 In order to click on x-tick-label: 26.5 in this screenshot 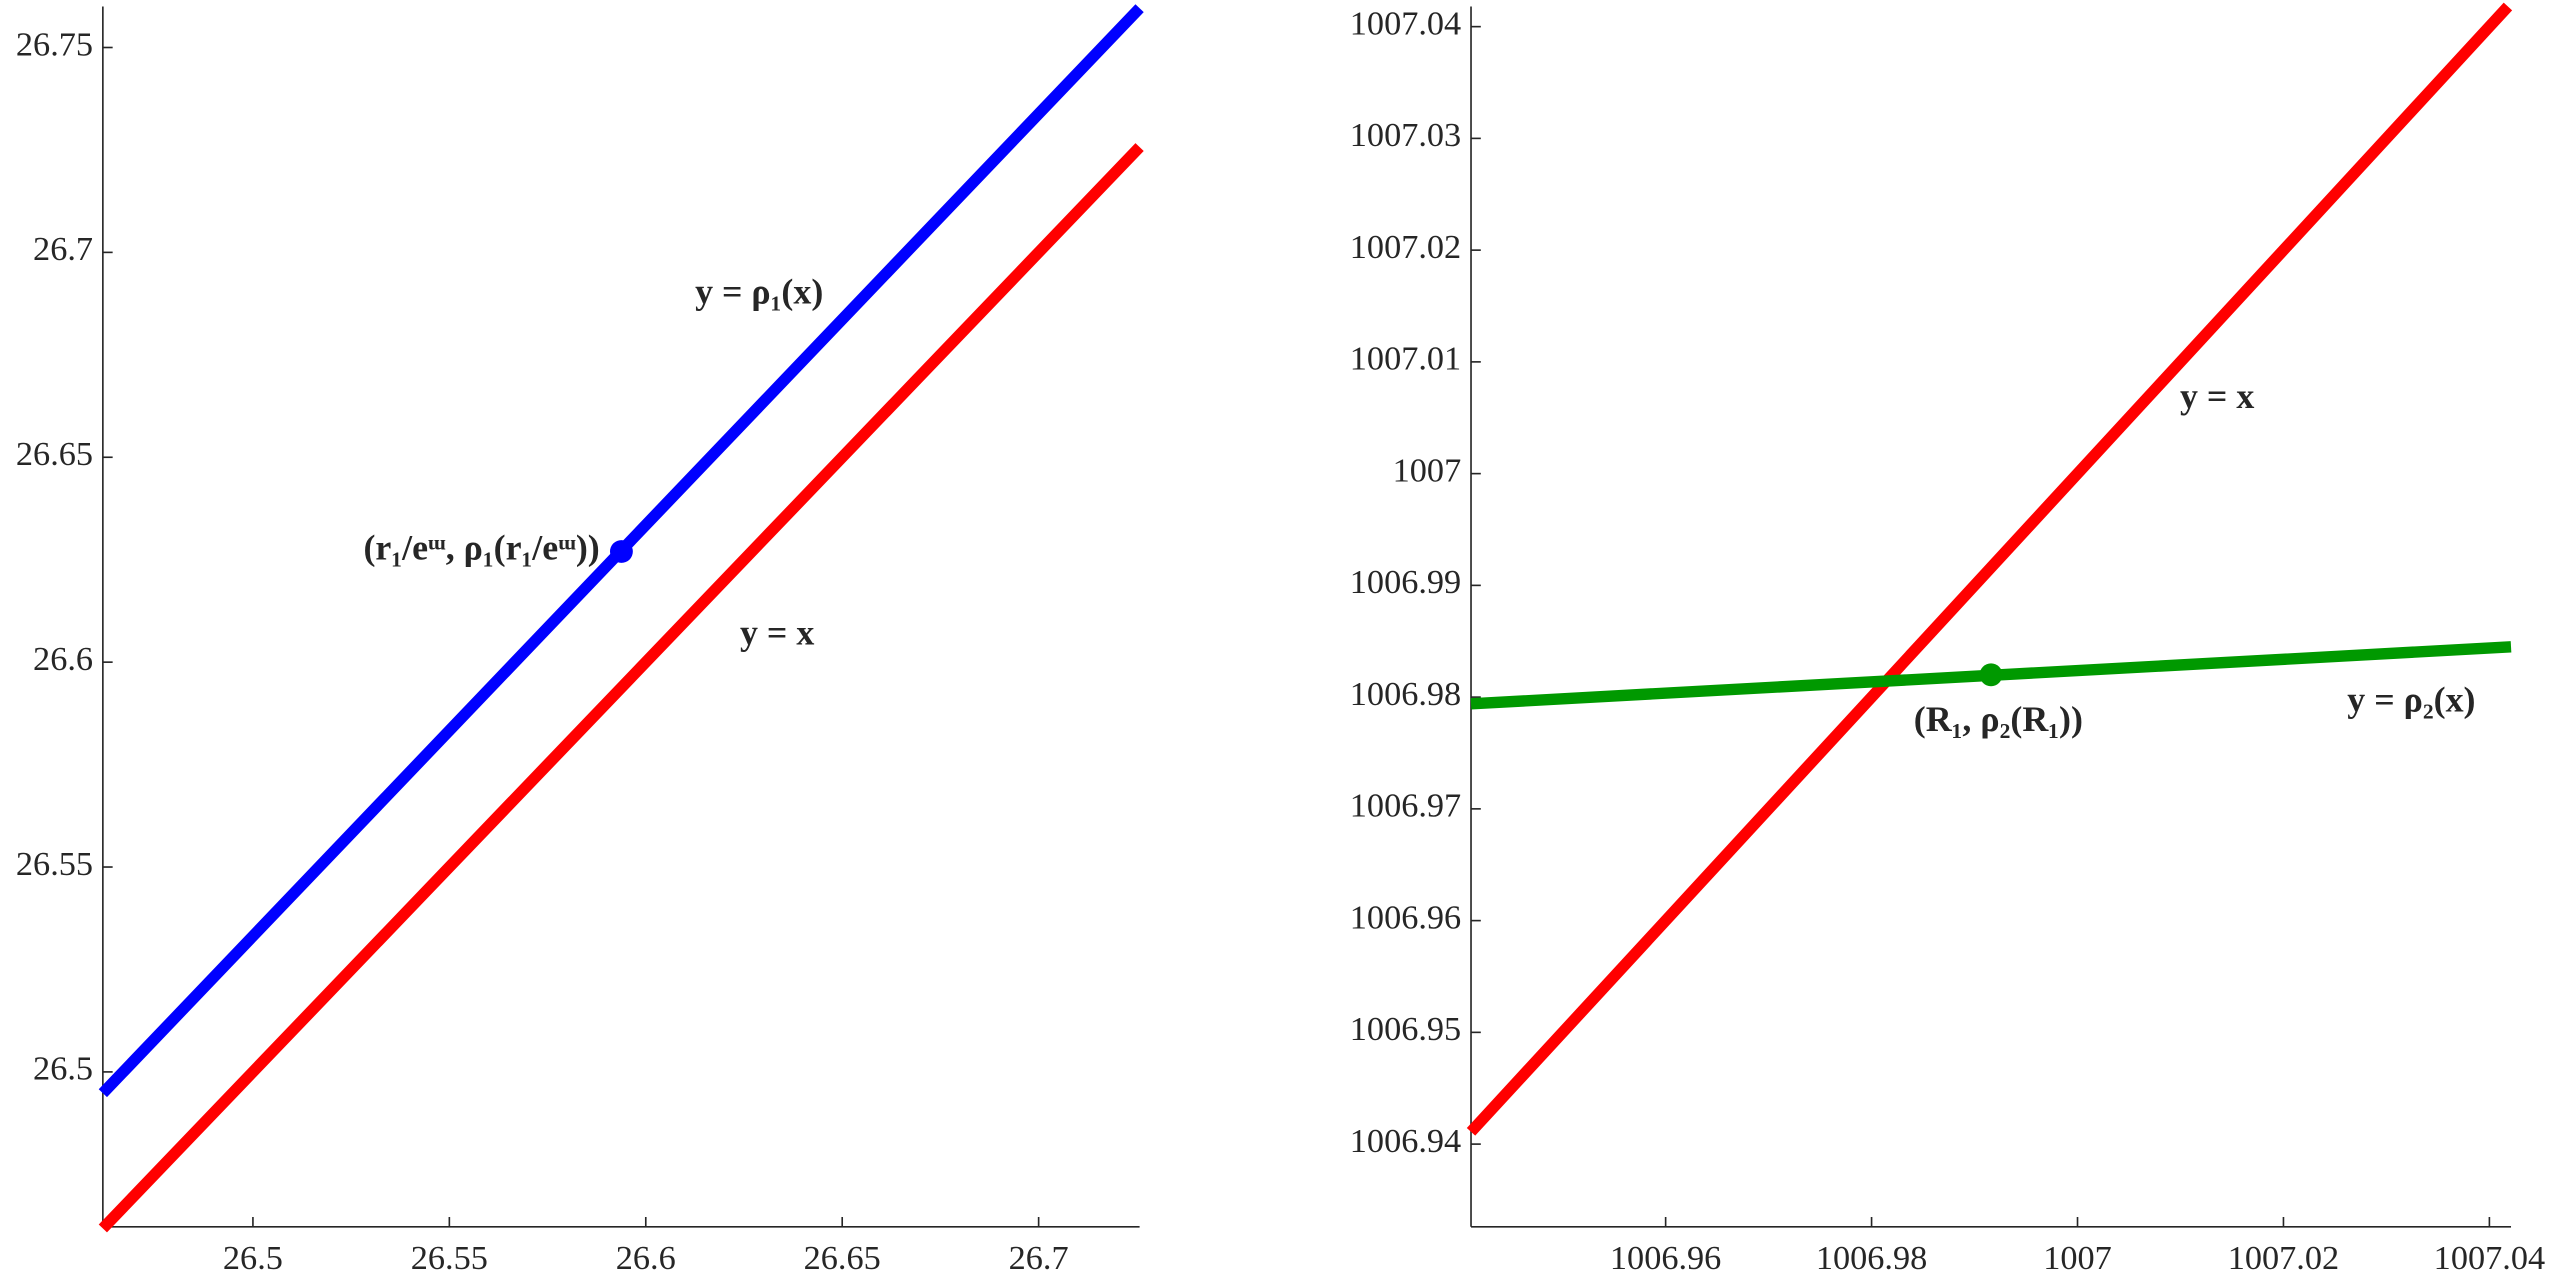, I will do `click(253, 1258)`.